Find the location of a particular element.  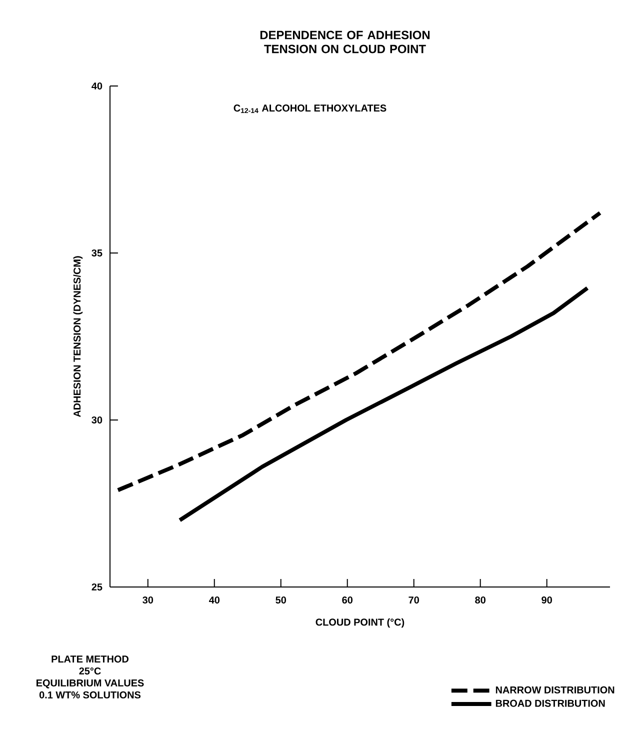

x-tick-label: 30 is located at coordinates (148, 600).